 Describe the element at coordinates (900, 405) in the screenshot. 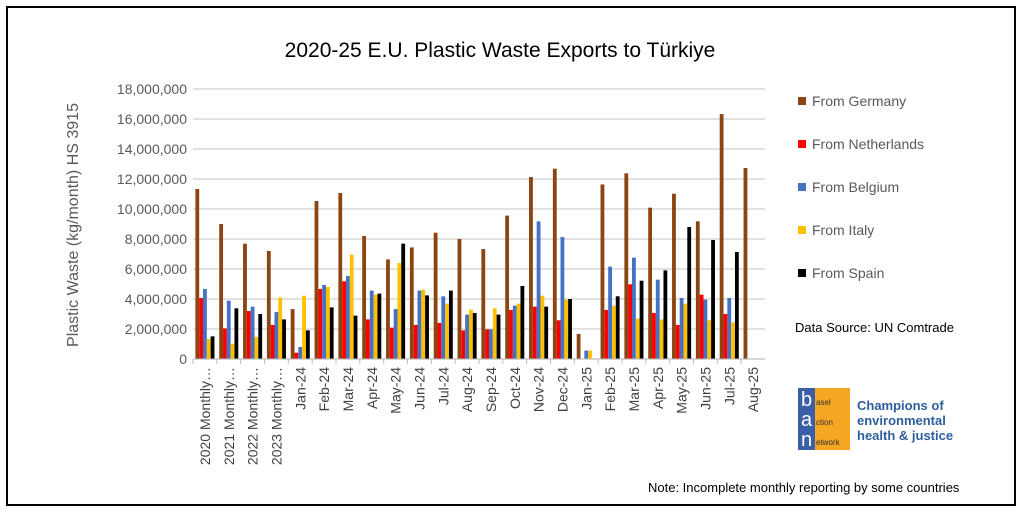

I see `tagline-line: Champions of` at that location.